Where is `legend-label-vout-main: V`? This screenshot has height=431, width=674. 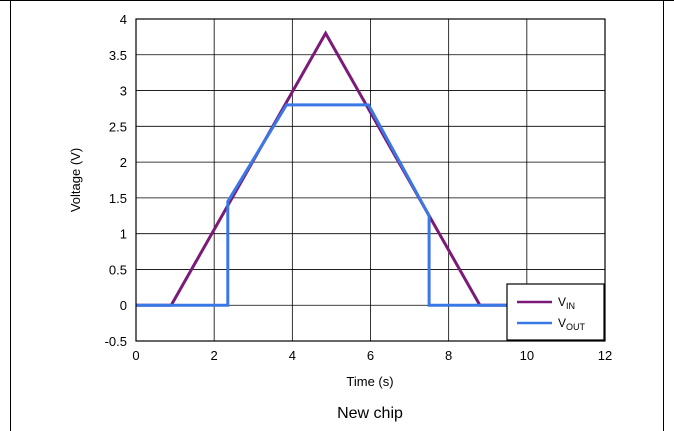
legend-label-vout-main: V is located at coordinates (562, 323).